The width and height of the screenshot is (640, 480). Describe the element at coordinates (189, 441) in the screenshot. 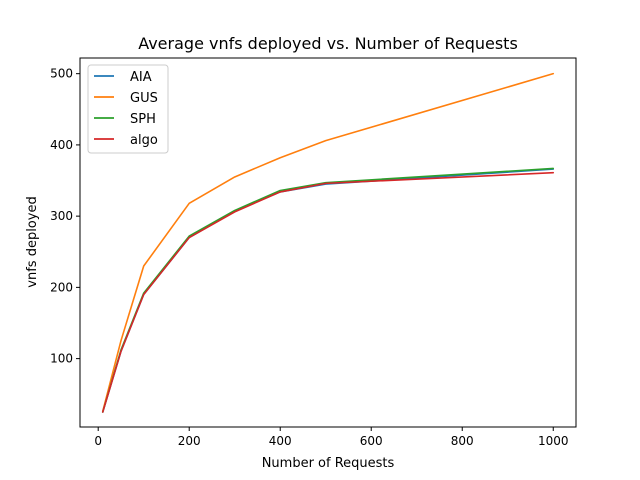

I see `x-tick-label: 200` at that location.